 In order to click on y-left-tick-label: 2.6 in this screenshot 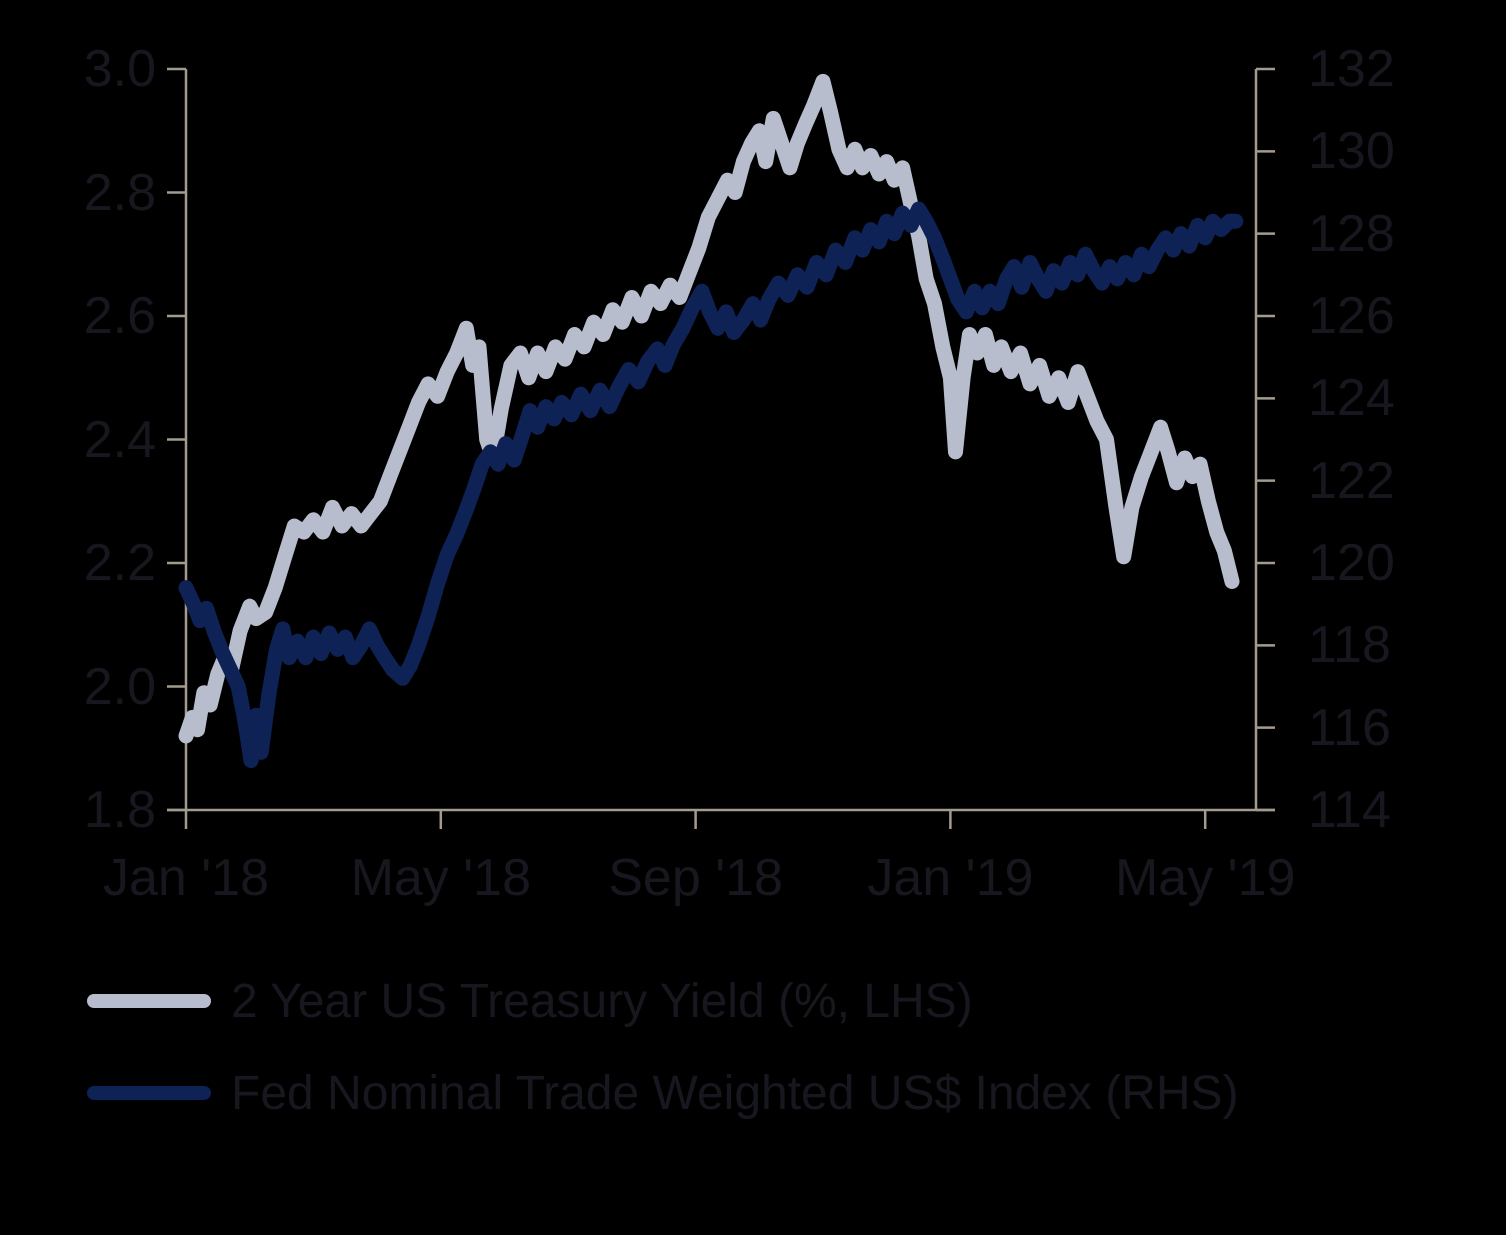, I will do `click(119, 316)`.